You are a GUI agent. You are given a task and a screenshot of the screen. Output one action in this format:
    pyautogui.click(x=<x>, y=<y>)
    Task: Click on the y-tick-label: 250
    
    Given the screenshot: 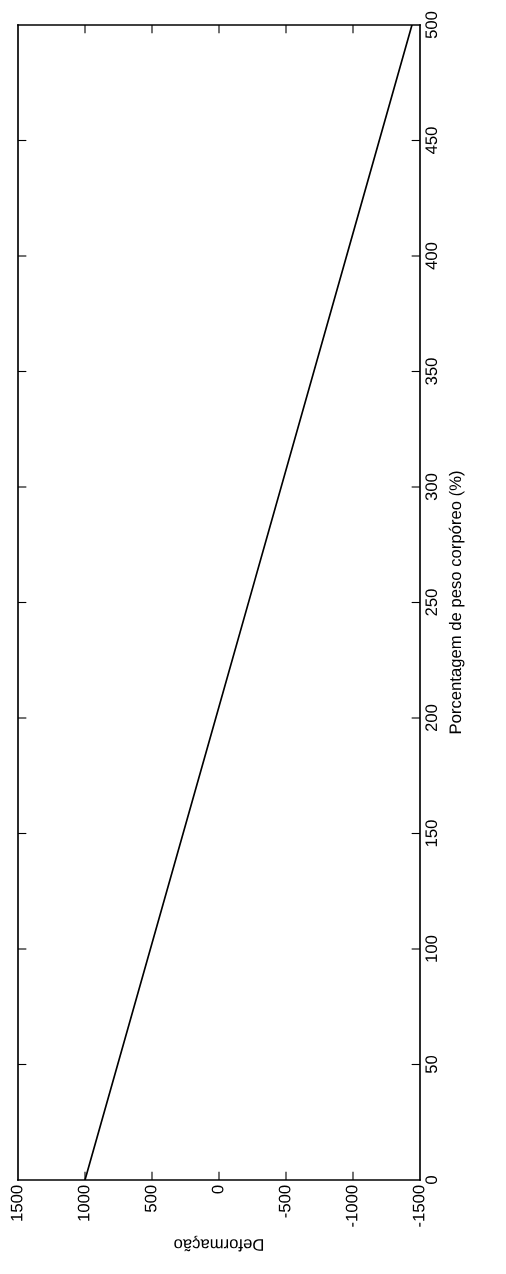 What is the action you would take?
    pyautogui.click(x=431, y=602)
    